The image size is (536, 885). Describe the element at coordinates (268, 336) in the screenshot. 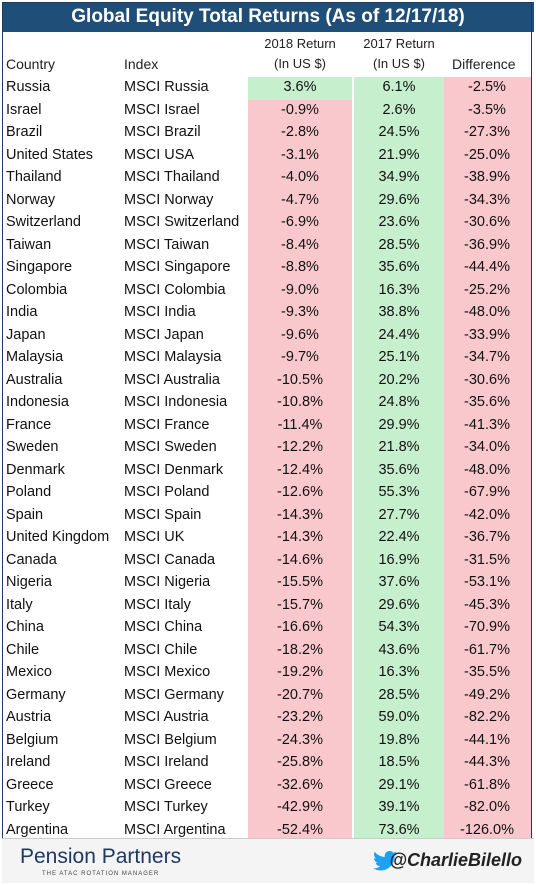

I see `table-row: Japan MSCI Japan -9.6% 24.4% -33.9%` at that location.